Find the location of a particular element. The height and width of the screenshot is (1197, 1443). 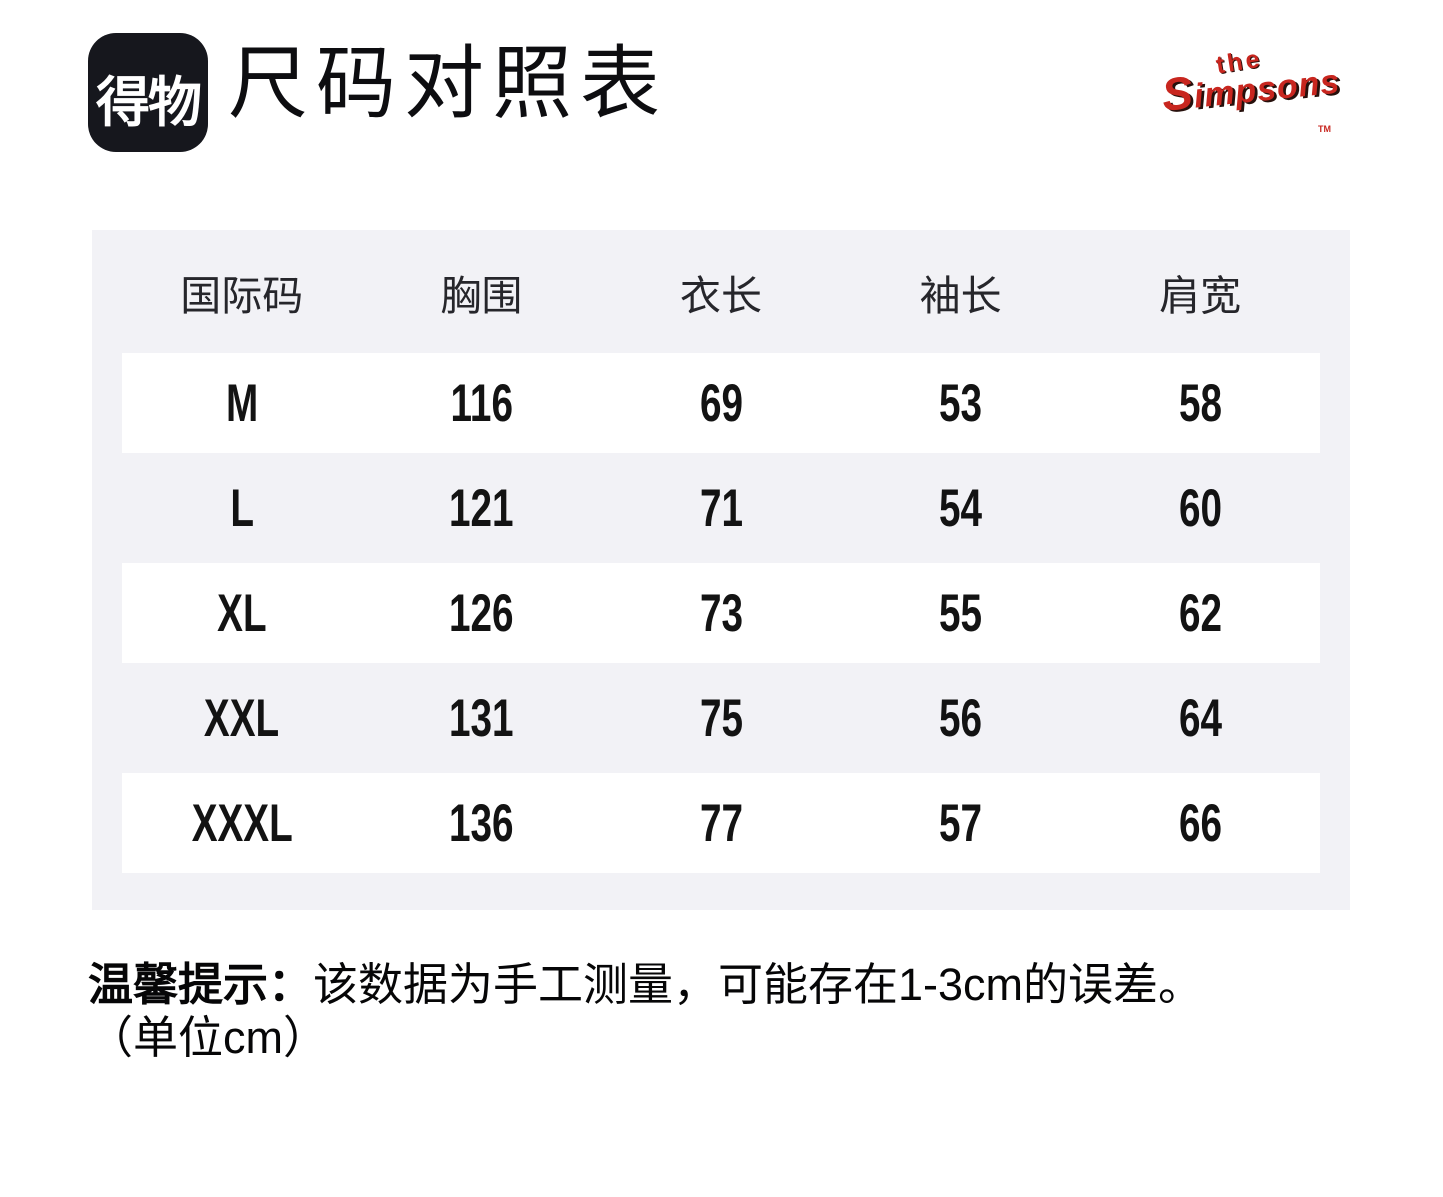

column-header-length: 衣长 is located at coordinates (720, 295).